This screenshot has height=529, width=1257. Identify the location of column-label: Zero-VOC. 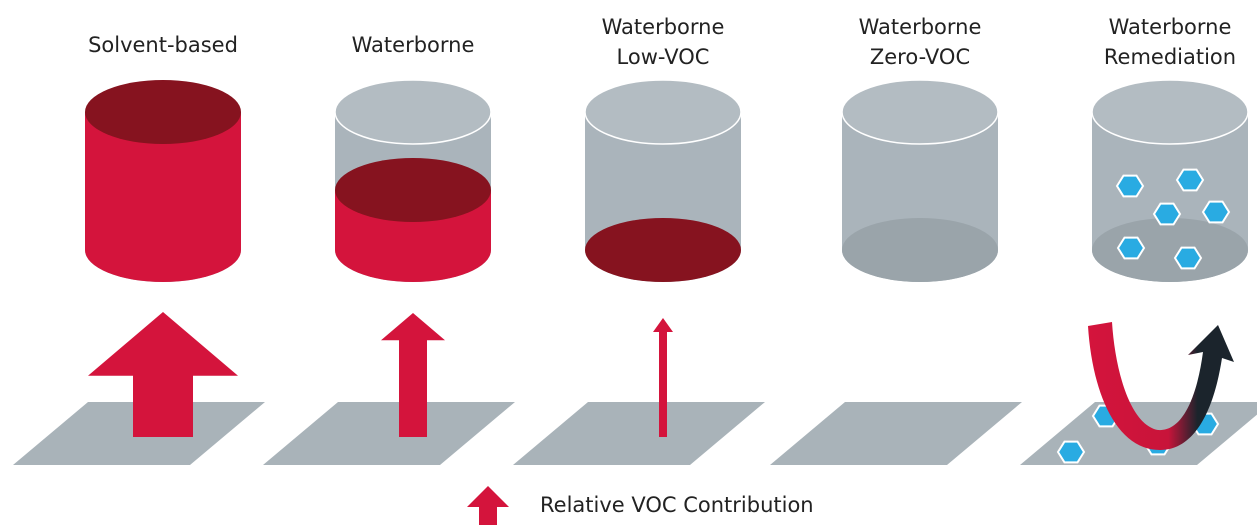
(920, 57).